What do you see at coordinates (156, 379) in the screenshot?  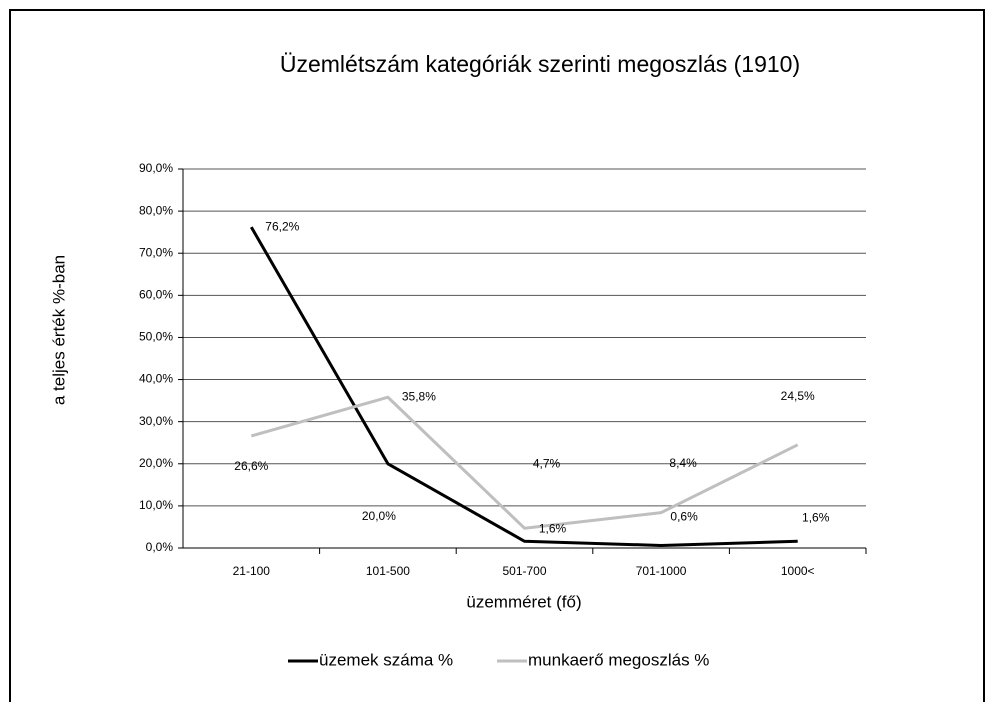 I see `y-tick-label: 40,0%` at bounding box center [156, 379].